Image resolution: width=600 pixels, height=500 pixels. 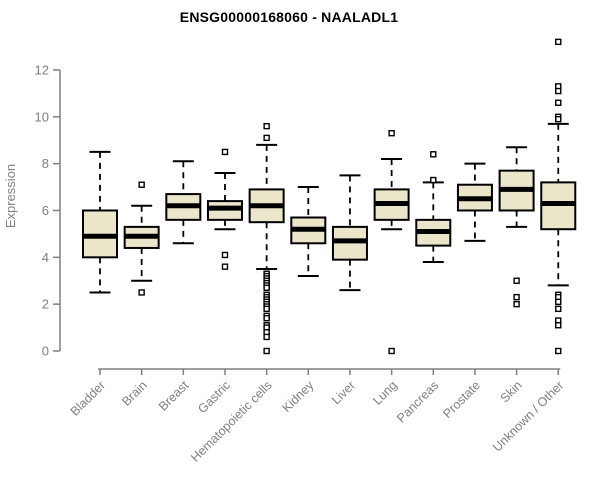 I want to click on x-category-label: Liver, so click(x=343, y=392).